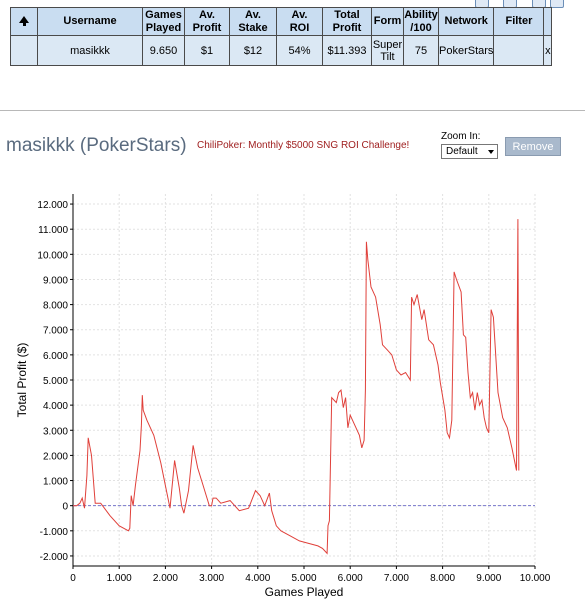 The height and width of the screenshot is (609, 585). Describe the element at coordinates (65, 507) in the screenshot. I see `y-tick-label: 0` at that location.